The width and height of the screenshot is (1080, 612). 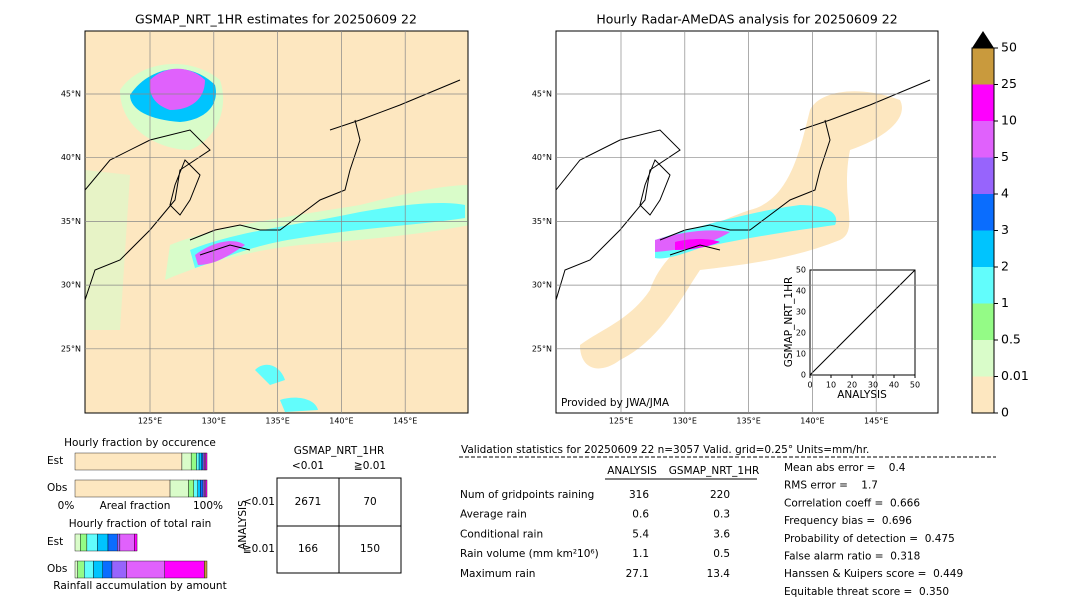 What do you see at coordinates (801, 354) in the screenshot?
I see `y-tick-label: 10` at bounding box center [801, 354].